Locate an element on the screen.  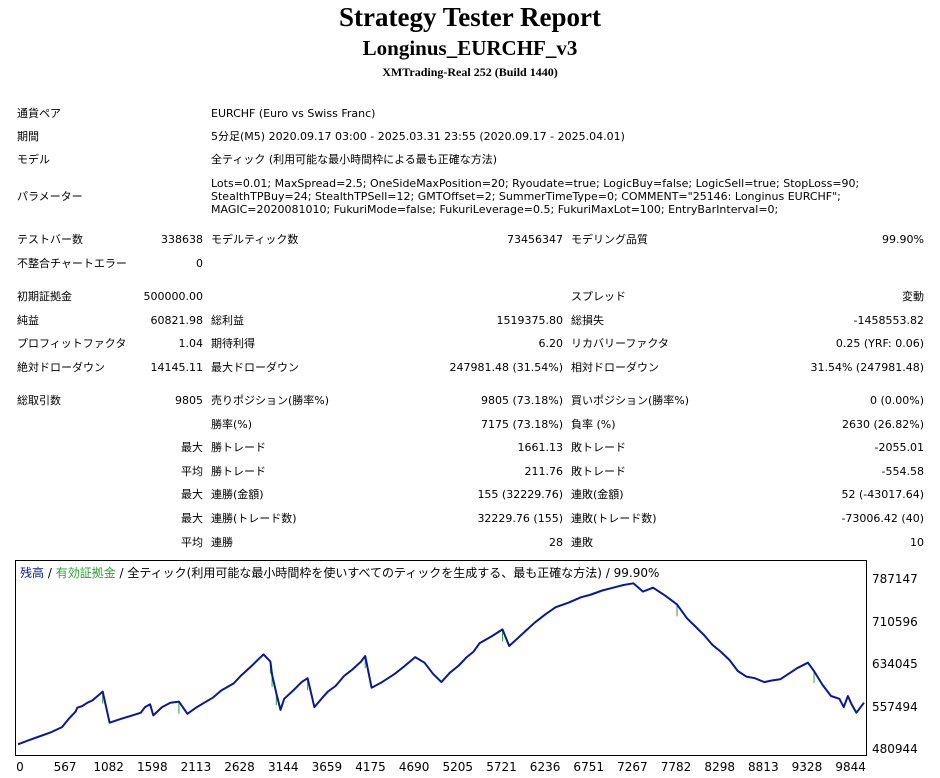
quality-label: モデリング品質 is located at coordinates (609, 239).